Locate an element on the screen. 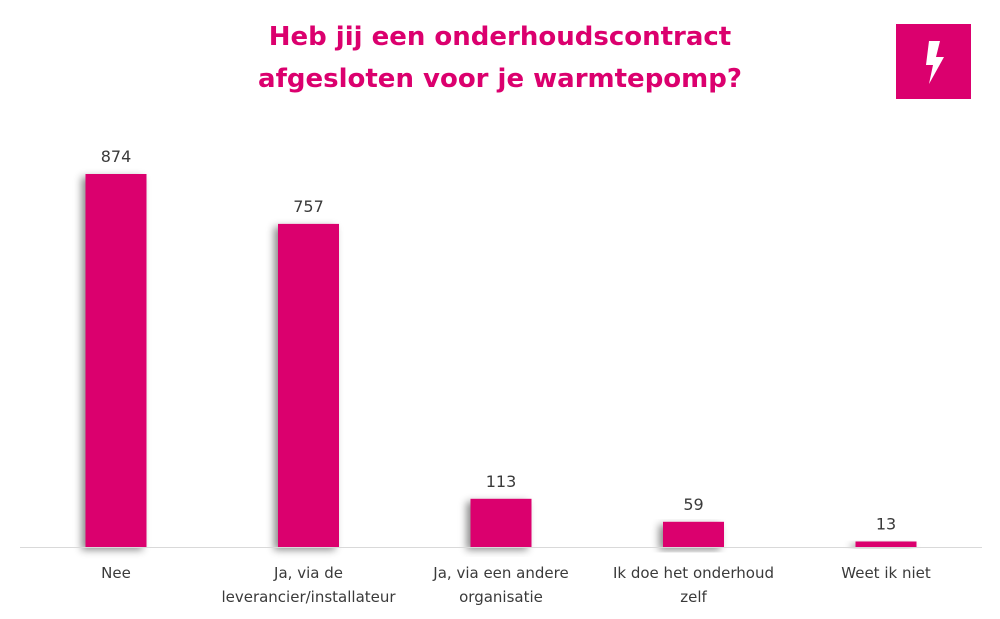 This screenshot has height=619, width=1000. category-label-3: Ik doe het onderhoud zelf is located at coordinates (693, 585).